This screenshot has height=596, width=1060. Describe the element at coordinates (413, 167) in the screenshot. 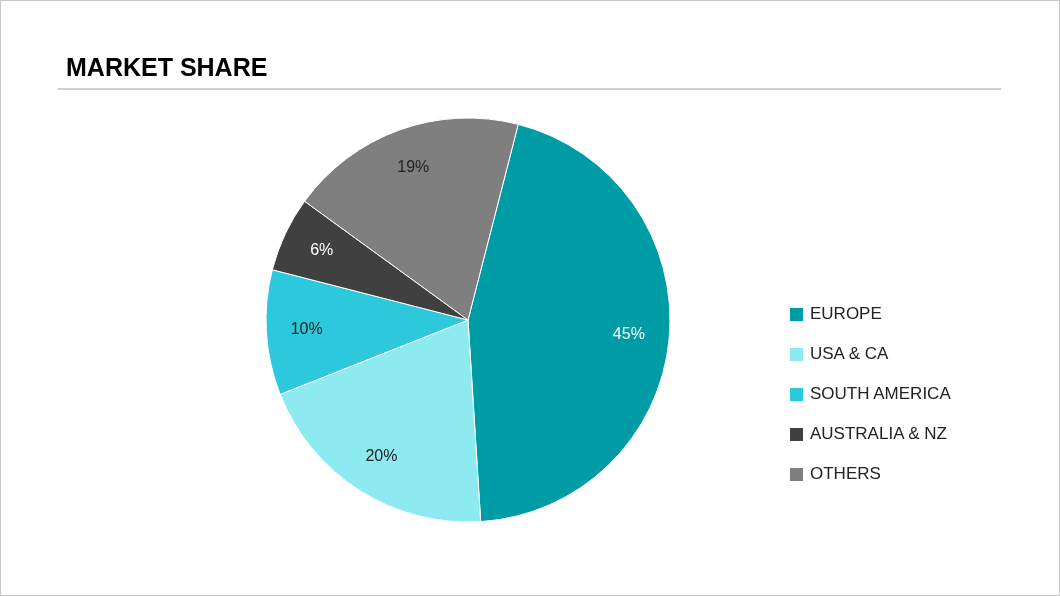

I see `data-label: 19%` at that location.